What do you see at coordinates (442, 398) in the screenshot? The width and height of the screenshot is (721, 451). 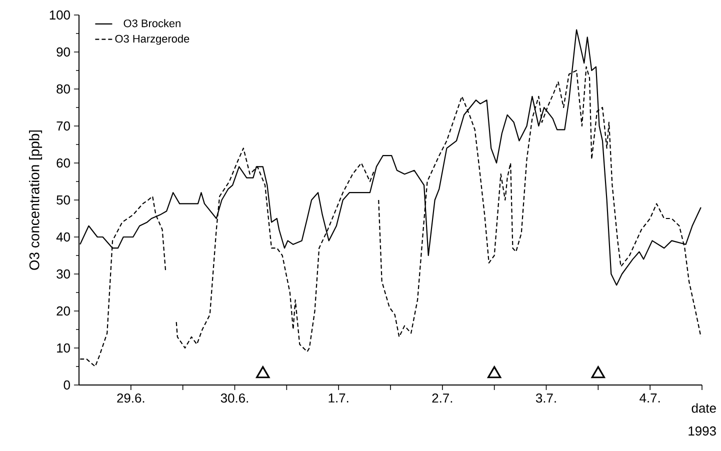 I see `x-tick-label: 2.7.` at bounding box center [442, 398].